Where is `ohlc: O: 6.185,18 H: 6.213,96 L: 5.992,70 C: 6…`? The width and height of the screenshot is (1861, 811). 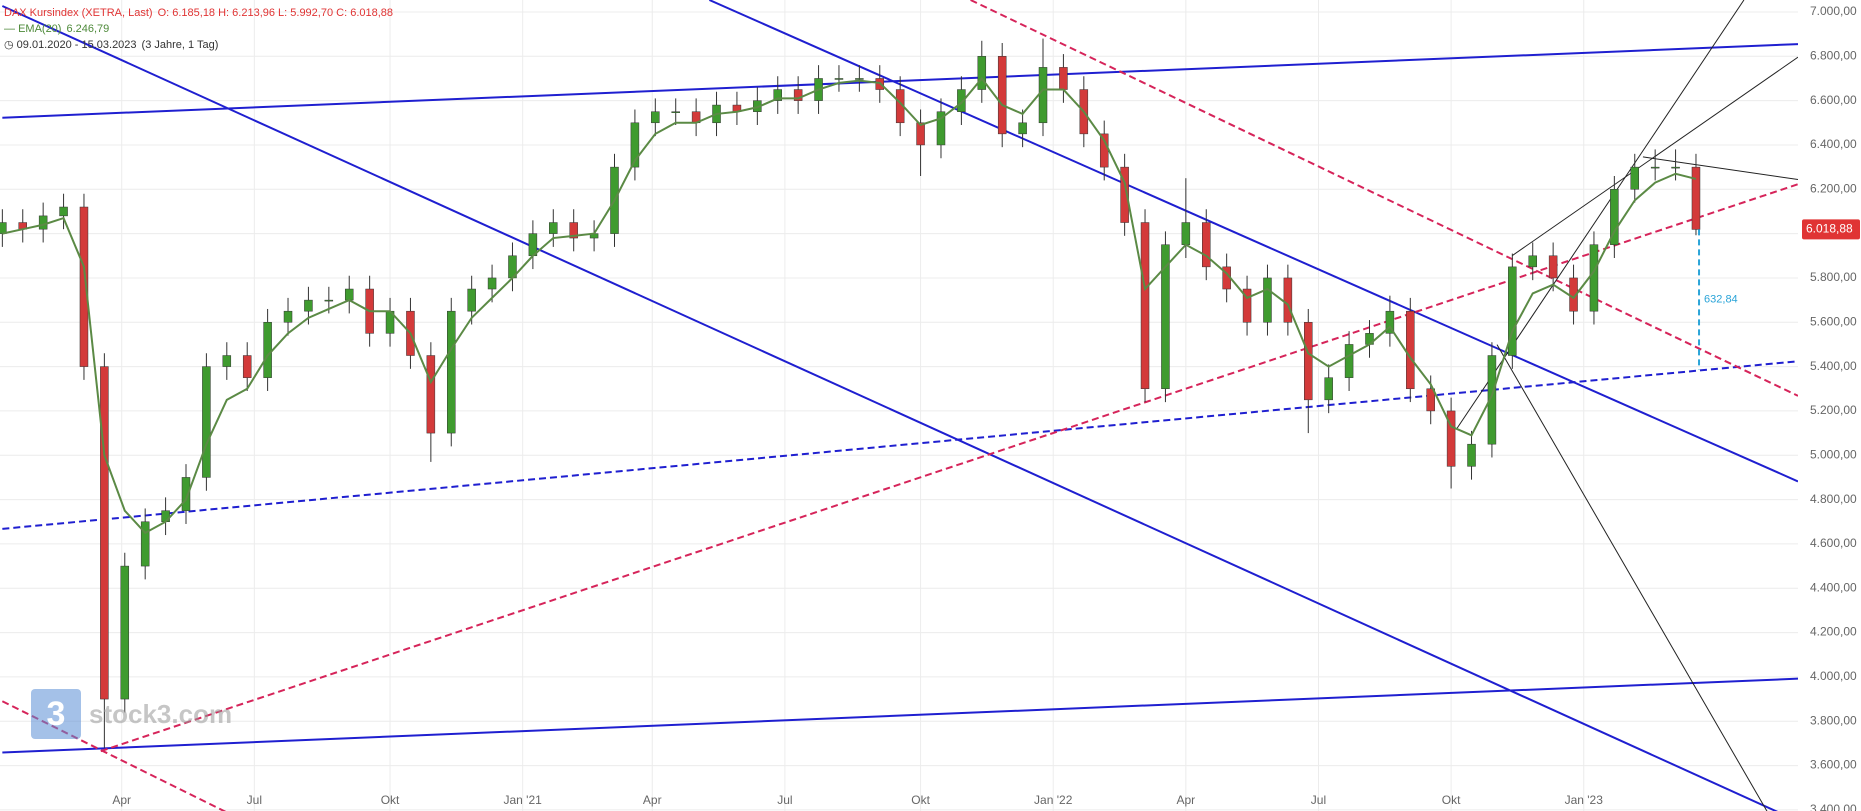 ohlc: O: 6.185,18 H: 6.213,96 L: 5.992,70 C: 6… is located at coordinates (275, 13).